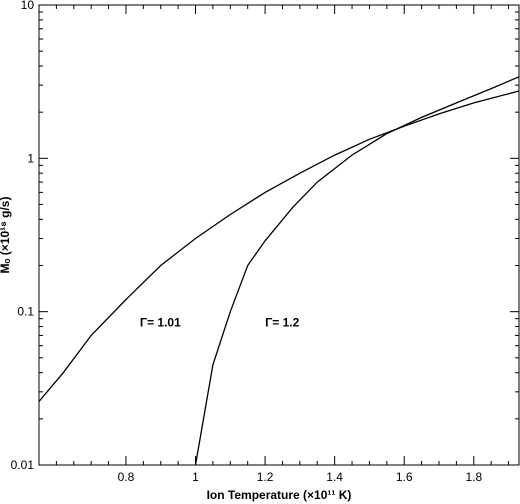  Describe the element at coordinates (282, 322) in the screenshot. I see `series-annotation: Γ= 1.2` at that location.